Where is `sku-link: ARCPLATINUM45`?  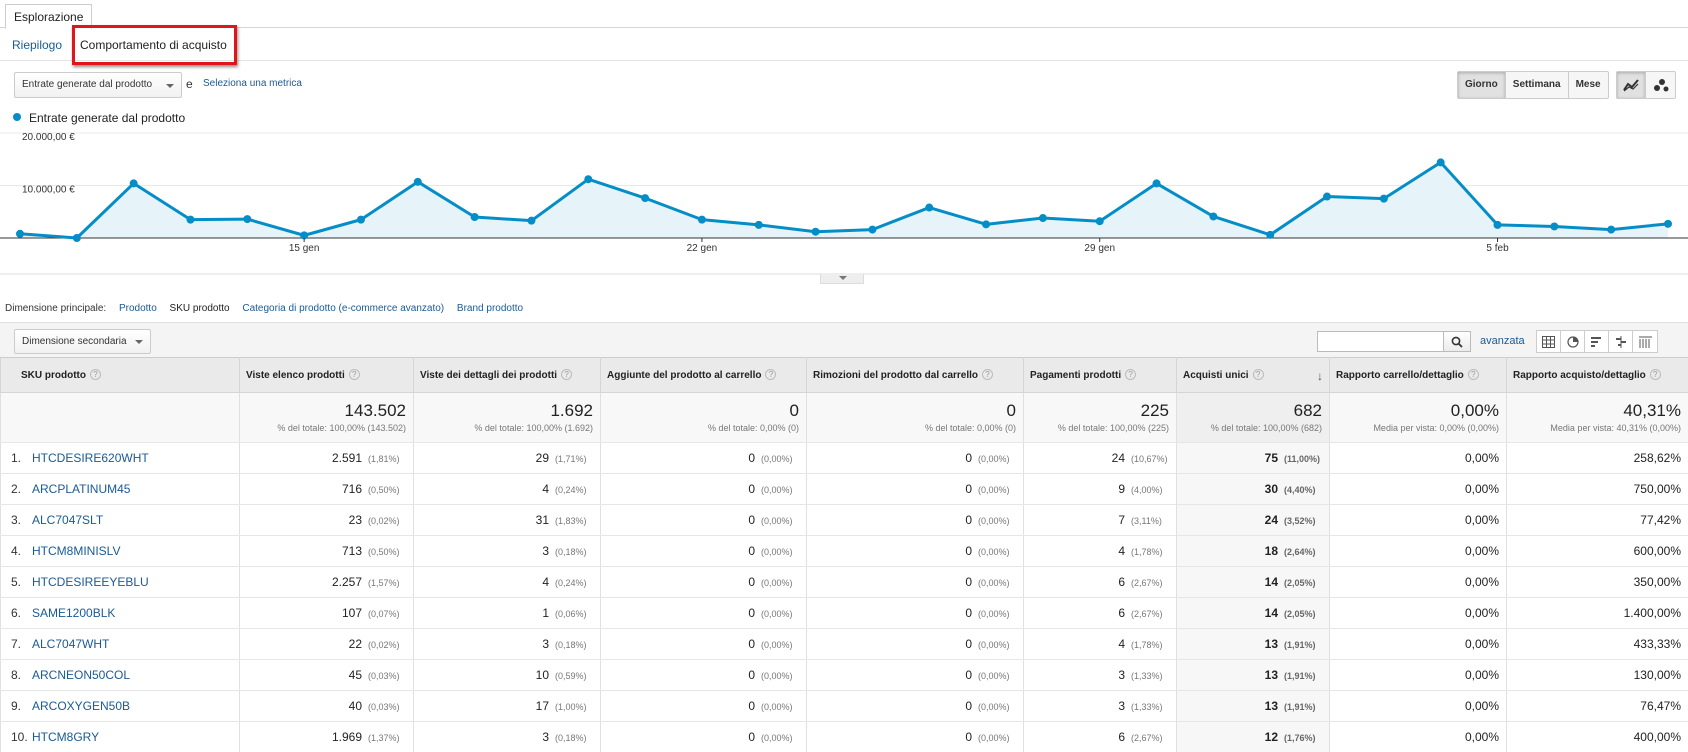 sku-link: ARCPLATINUM45 is located at coordinates (81, 489).